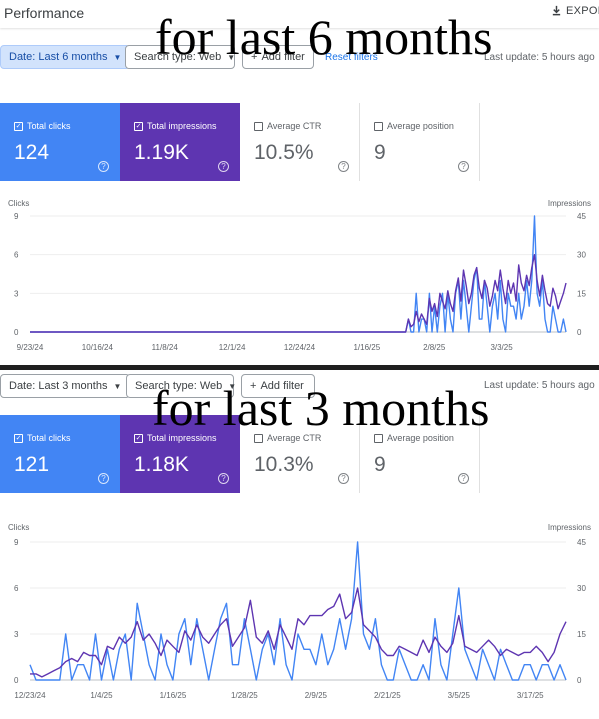  What do you see at coordinates (44, 13) in the screenshot?
I see `page-title: Performance` at bounding box center [44, 13].